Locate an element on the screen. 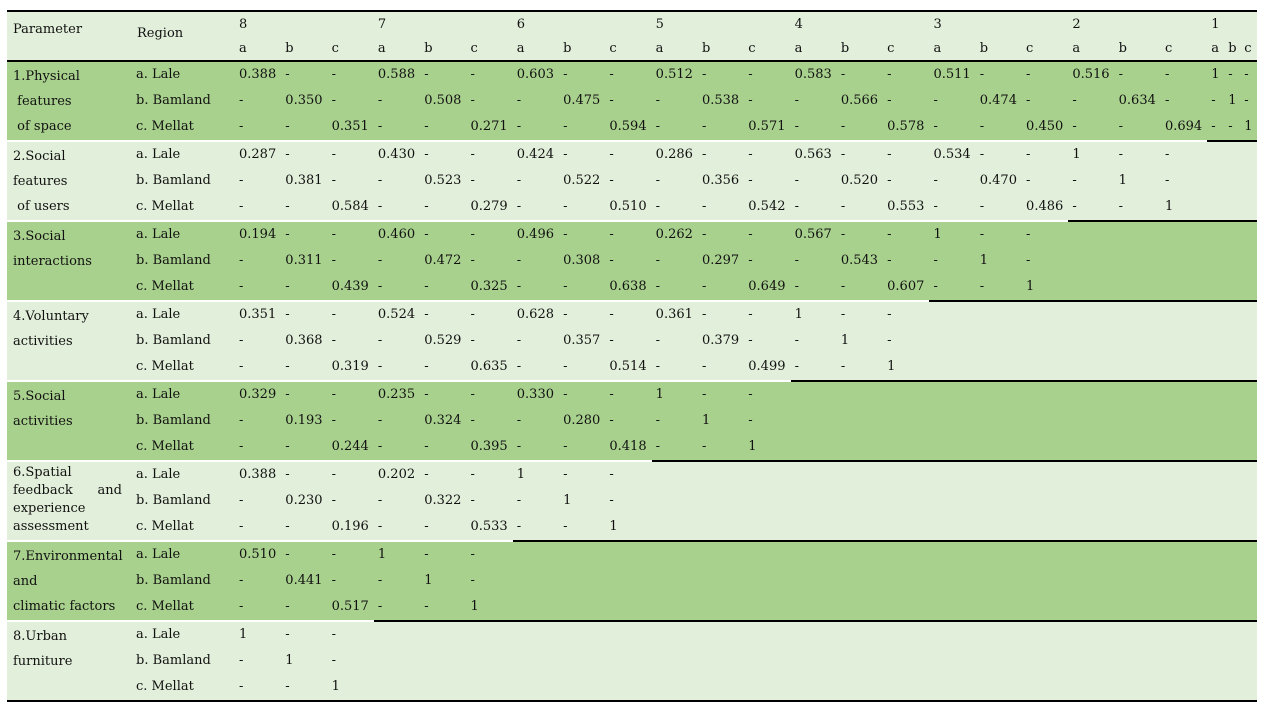 The width and height of the screenshot is (1264, 707). parameter-label: 3.Social interactions is located at coordinates (70, 260).